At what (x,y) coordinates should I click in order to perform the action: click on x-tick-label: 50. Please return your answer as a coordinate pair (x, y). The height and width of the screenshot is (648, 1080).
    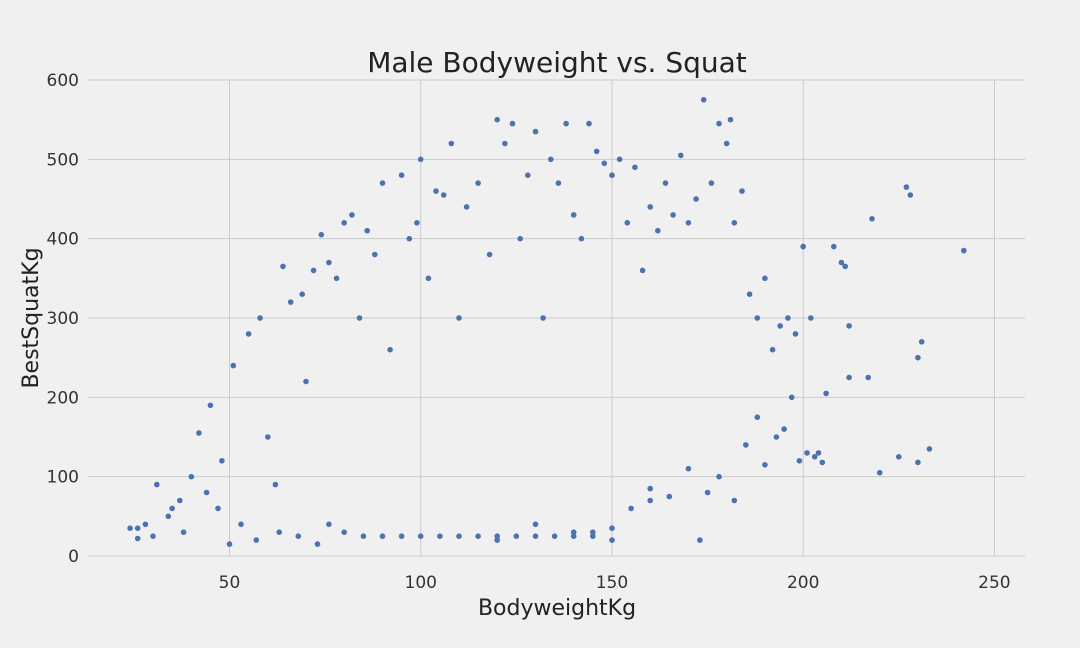
    Looking at the image, I should click on (230, 583).